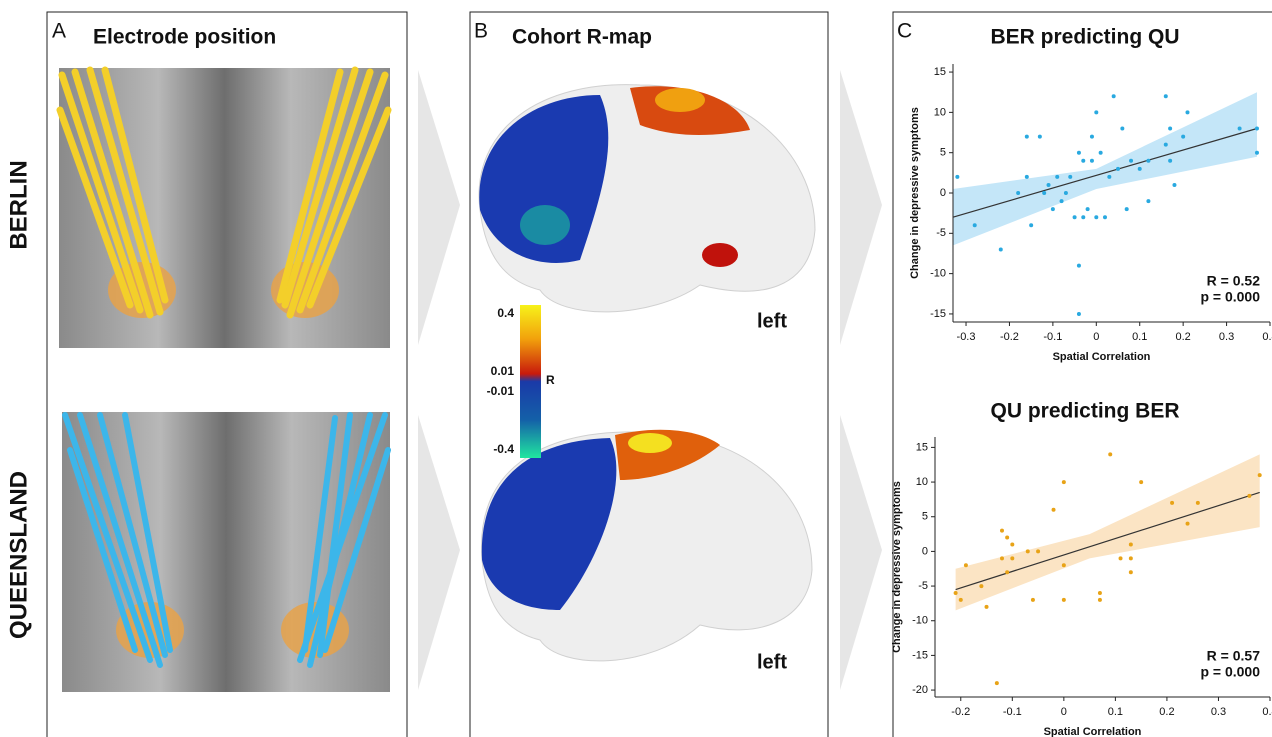 The image size is (1272, 737). I want to click on colorbar-tick: 0.01, so click(503, 371).